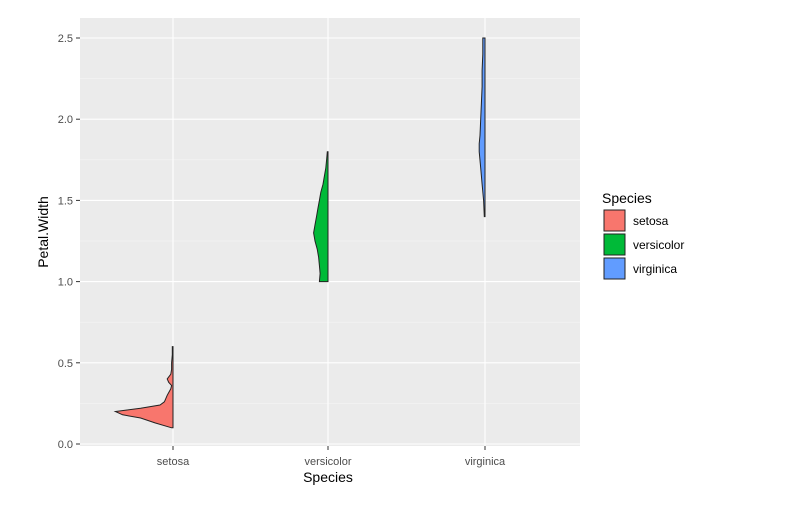 This screenshot has height=510, width=808. Describe the element at coordinates (658, 245) in the screenshot. I see `legend-label-versicolor: versicolor` at that location.